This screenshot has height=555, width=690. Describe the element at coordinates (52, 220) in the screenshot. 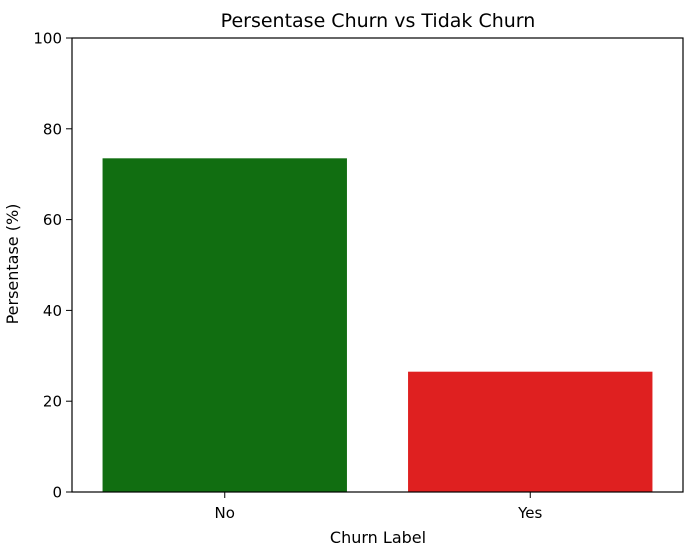

I see `y-tick-label: 60` at that location.